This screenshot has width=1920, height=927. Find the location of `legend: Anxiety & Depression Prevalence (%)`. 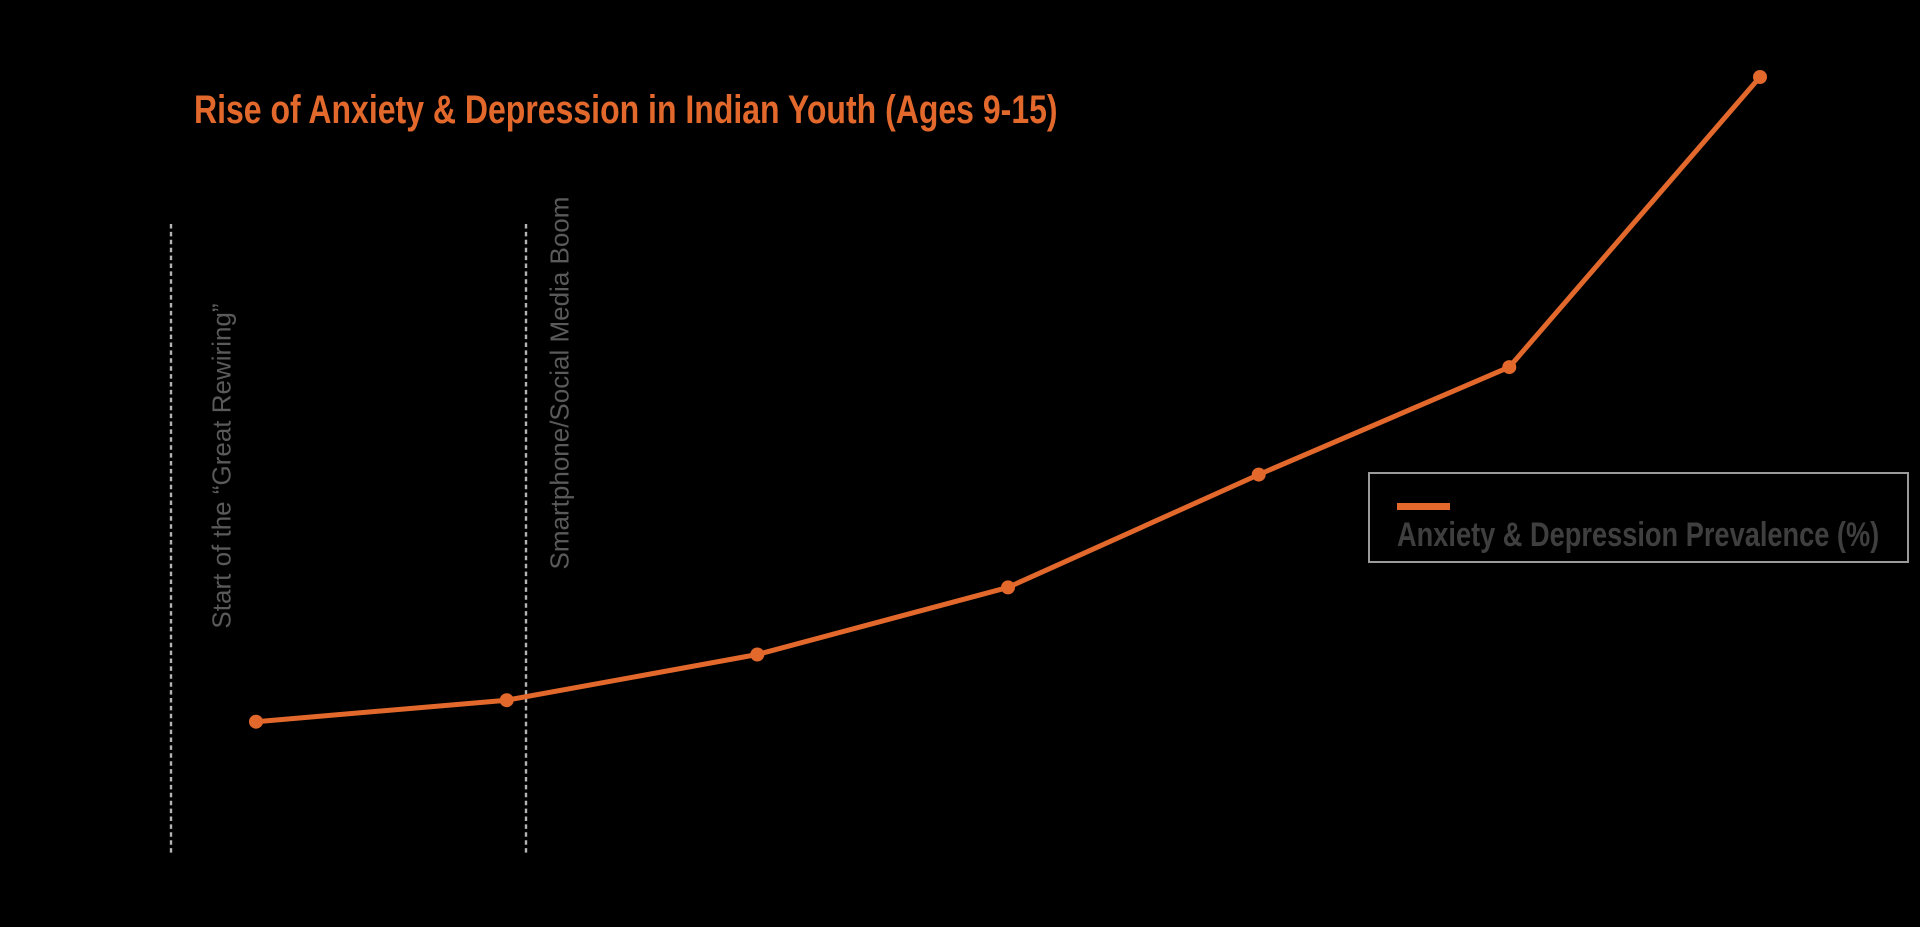

legend: Anxiety & Depression Prevalence (%) is located at coordinates (1638, 517).